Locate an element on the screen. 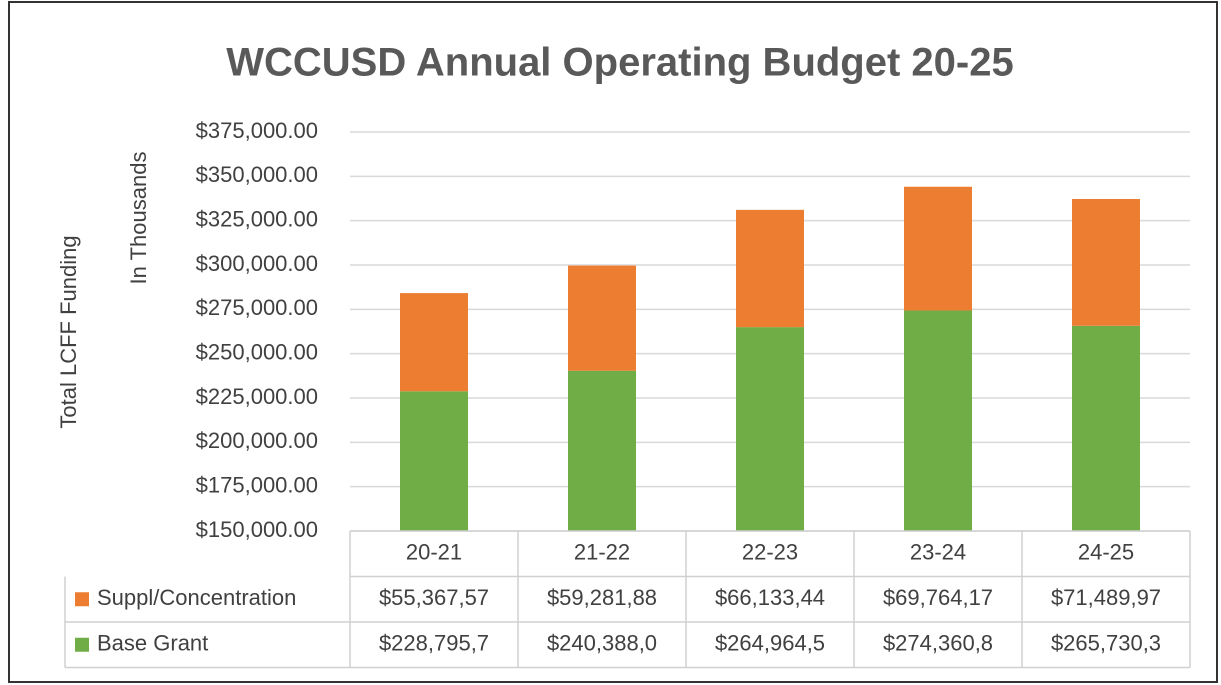 Image resolution: width=1221 pixels, height=685 pixels. y-axis-label: Total LCFF Funding is located at coordinates (68, 331).